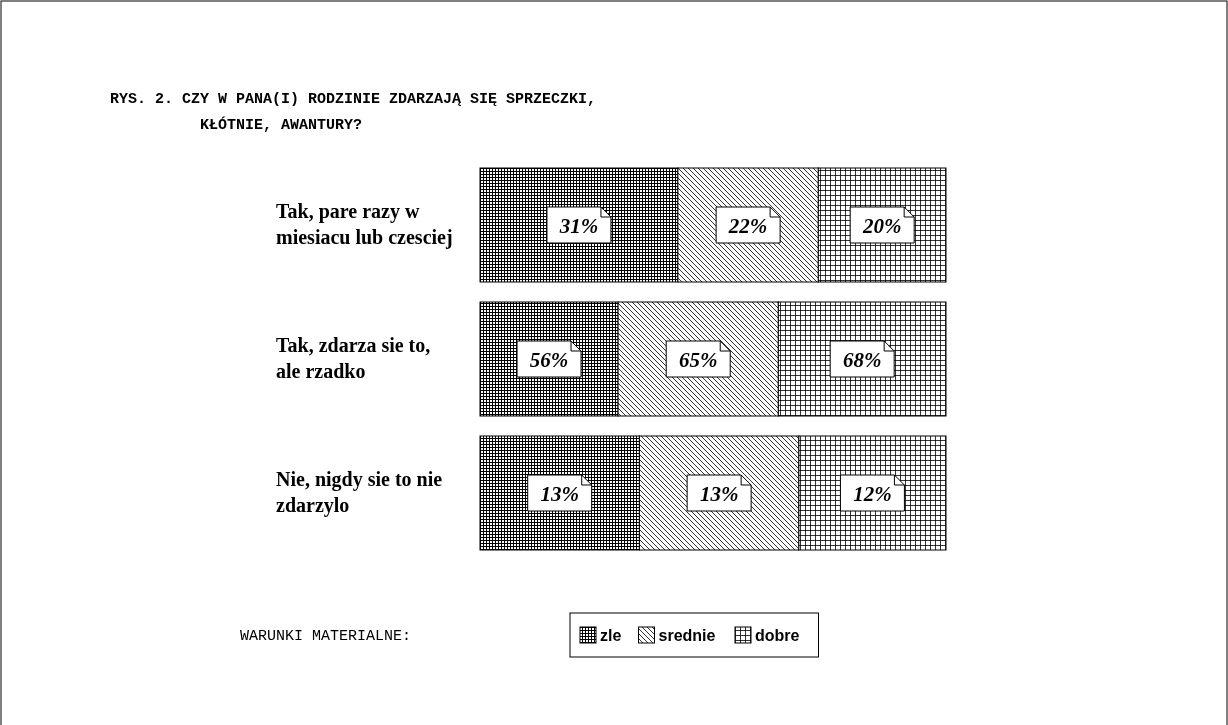  I want to click on legend-label: zle, so click(611, 635).